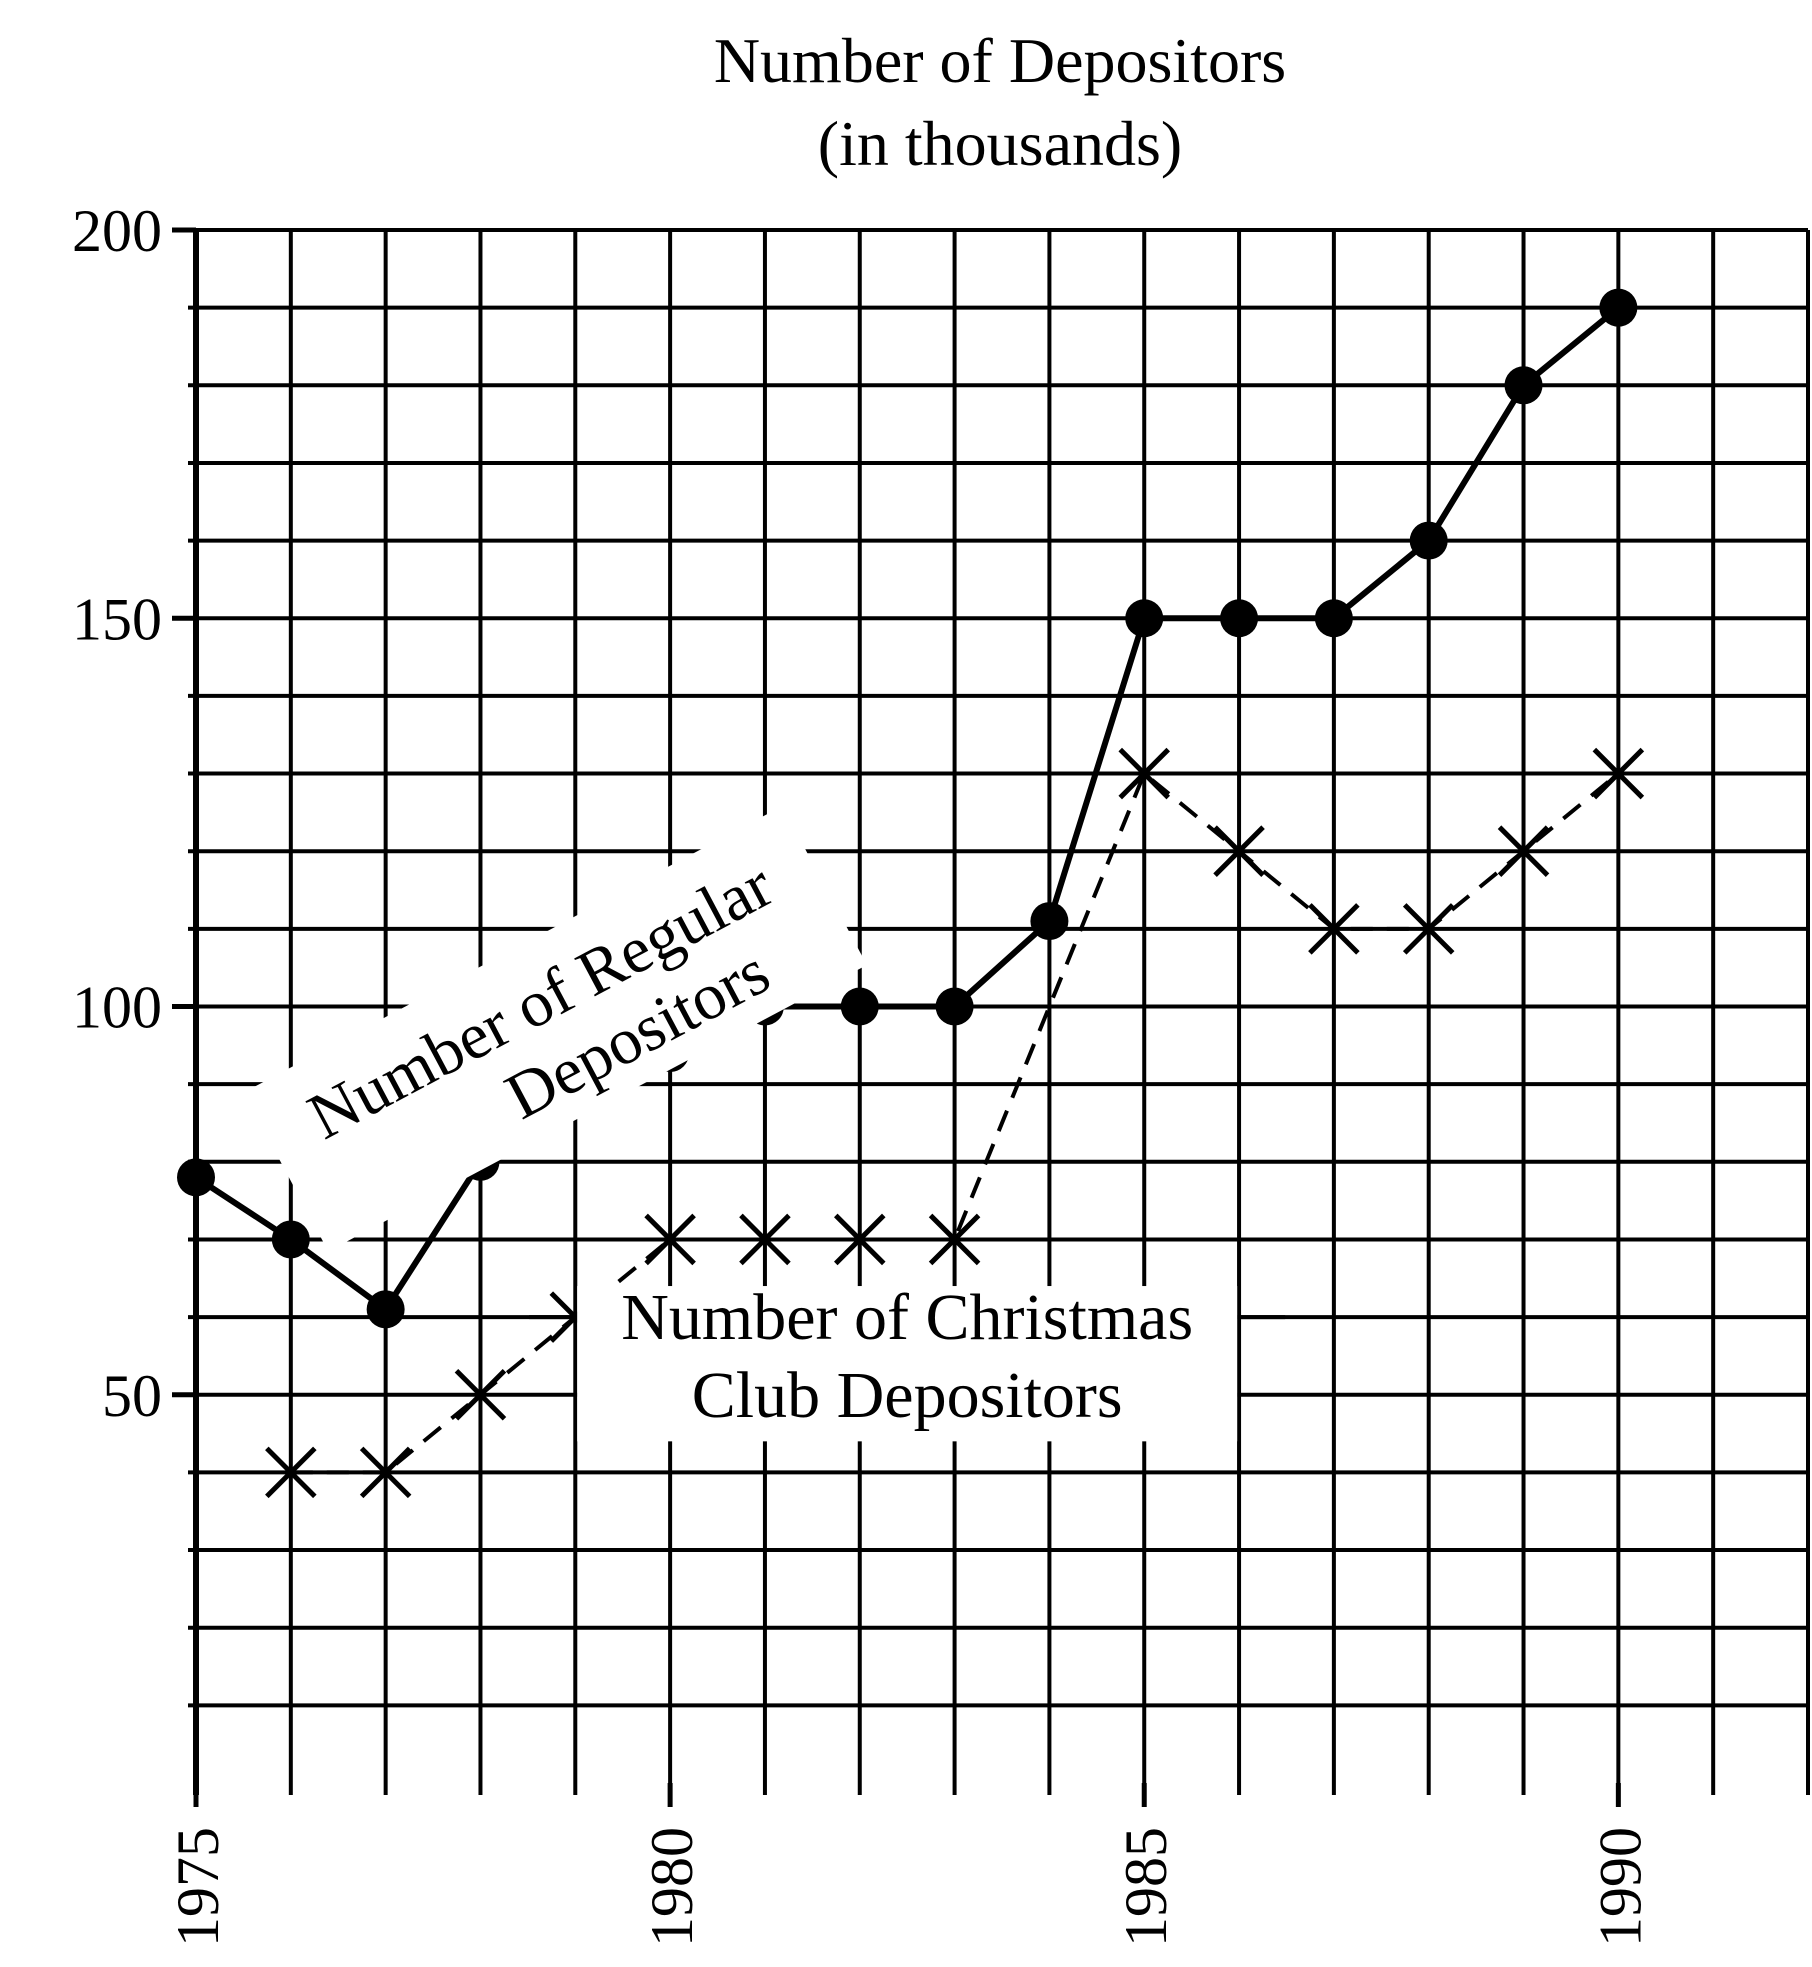 This screenshot has width=1812, height=1967. Describe the element at coordinates (117, 813) in the screenshot. I see `y-tick-labels: 50 100 150 200` at that location.